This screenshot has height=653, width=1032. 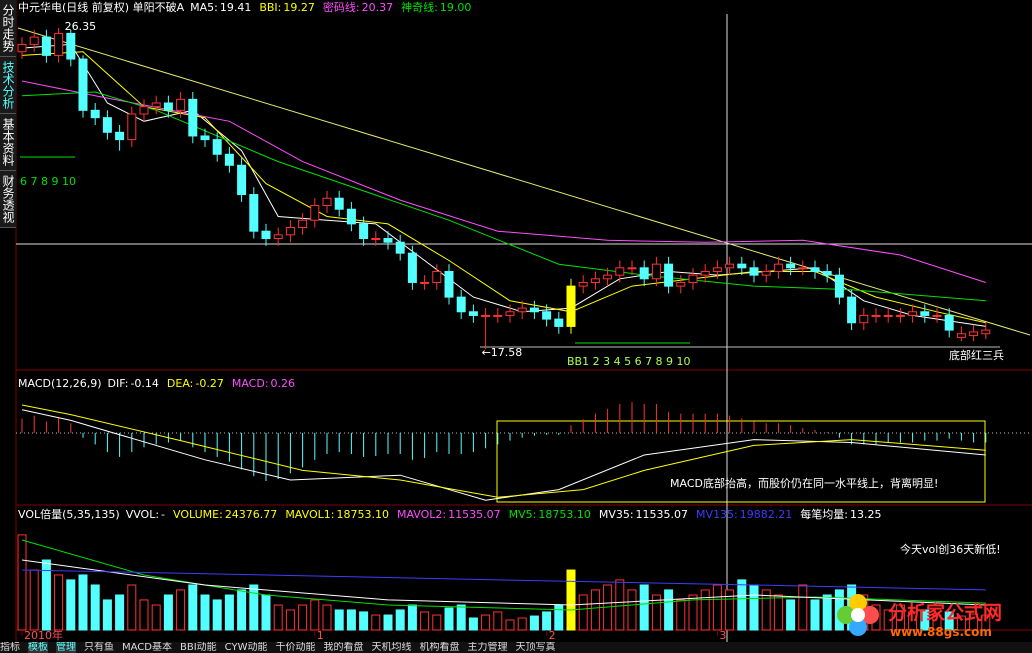 I want to click on bottom-tab: 千价动能, so click(x=295, y=647).